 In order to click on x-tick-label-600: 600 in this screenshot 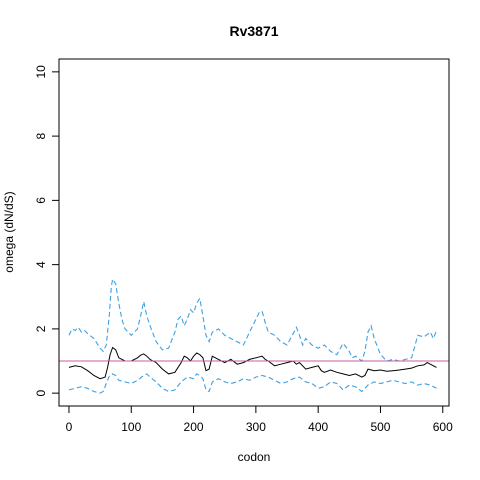, I will do `click(443, 427)`.